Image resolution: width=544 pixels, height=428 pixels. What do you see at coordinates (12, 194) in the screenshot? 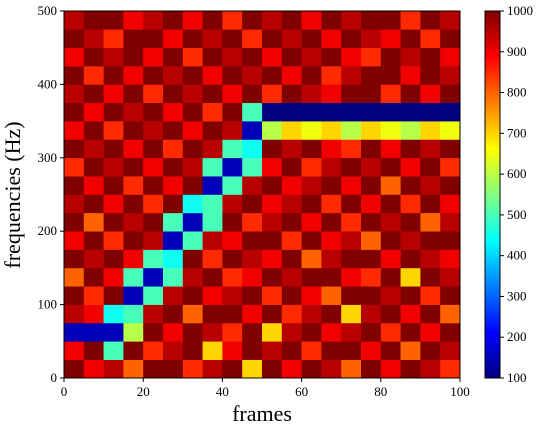
I see `y-axis-label: frequencies (Hz)` at bounding box center [12, 194].